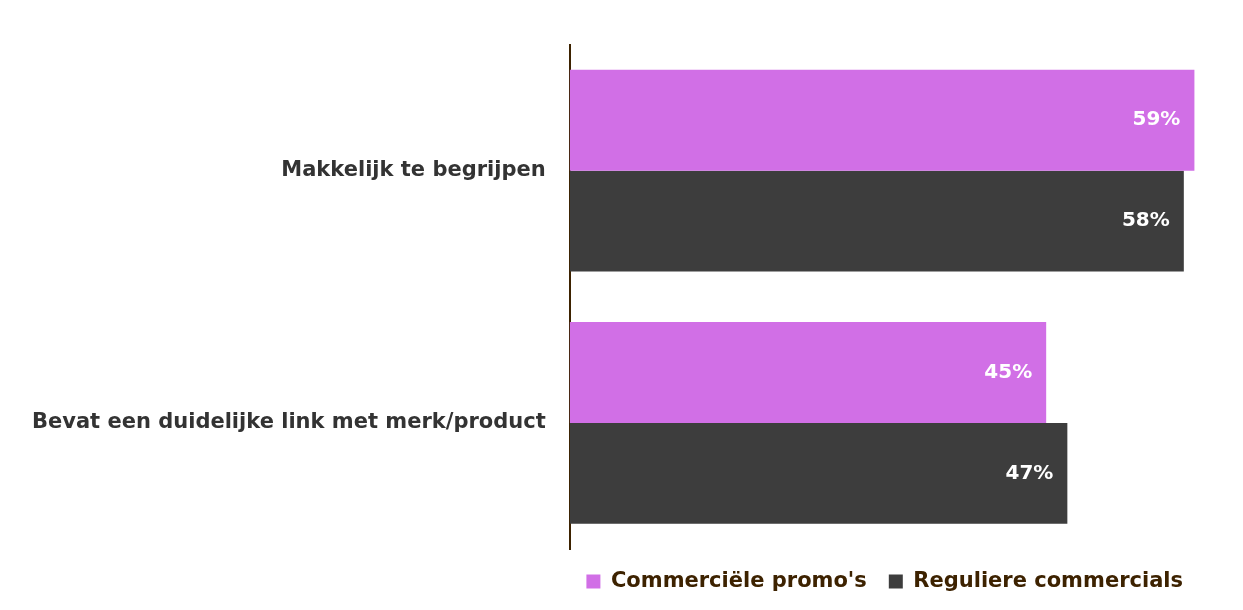 The height and width of the screenshot is (610, 1243). Describe the element at coordinates (413, 169) in the screenshot. I see `y-tick-label: Makkelijk te begrijpen` at that location.